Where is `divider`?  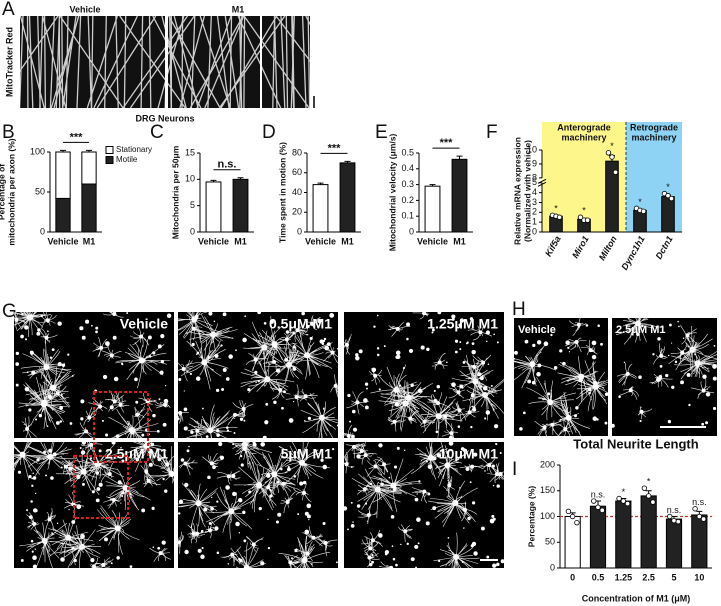
divider is located at coordinates (261, 62).